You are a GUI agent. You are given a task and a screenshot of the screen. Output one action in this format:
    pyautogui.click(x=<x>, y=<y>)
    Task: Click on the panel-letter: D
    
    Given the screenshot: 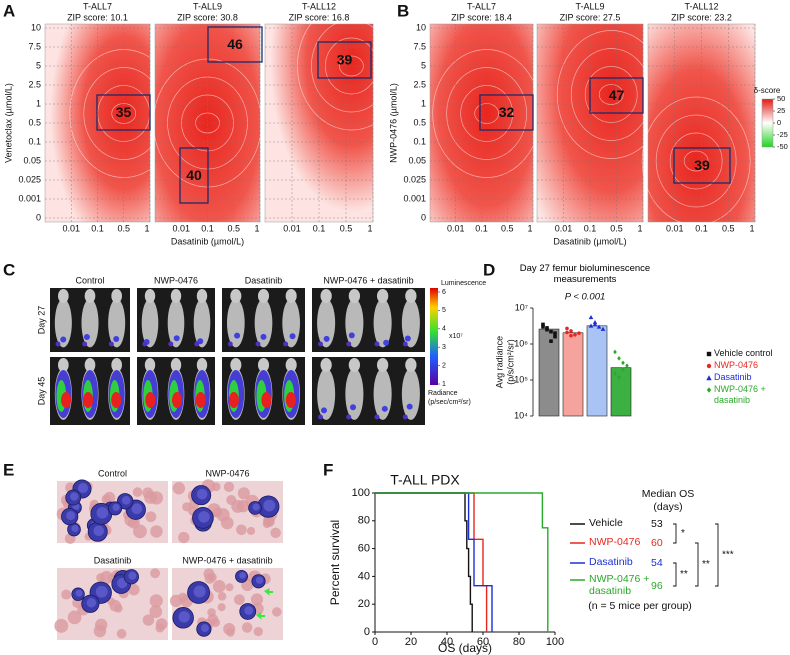 What is the action you would take?
    pyautogui.click(x=489, y=269)
    